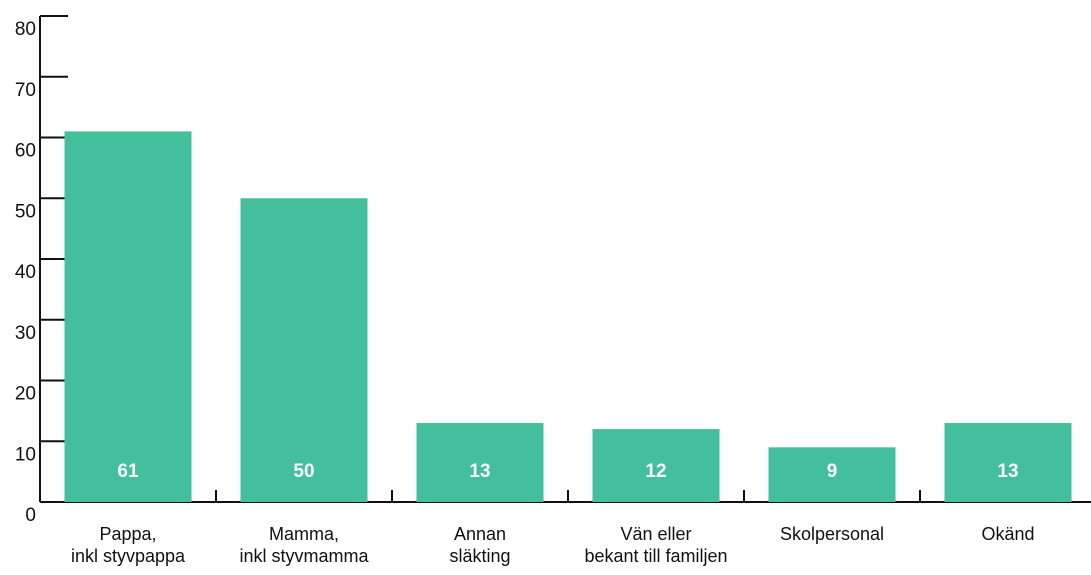 The height and width of the screenshot is (575, 1091). What do you see at coordinates (25, 272) in the screenshot?
I see `y-tick-label: 40` at bounding box center [25, 272].